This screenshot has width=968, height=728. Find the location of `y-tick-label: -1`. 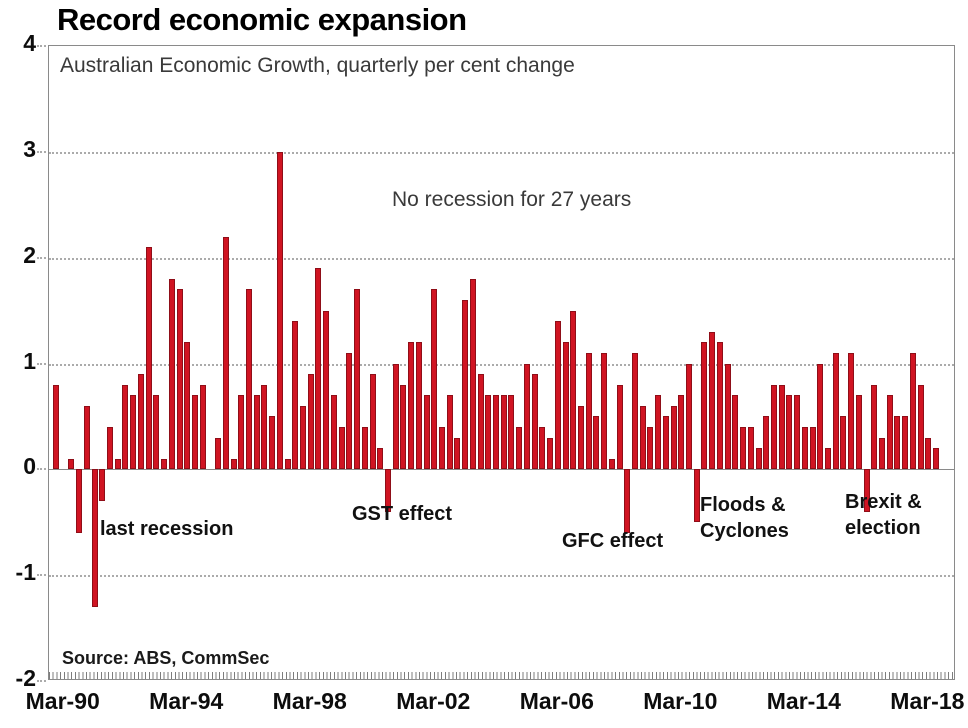

y-tick-label: -1 is located at coordinates (25, 572).